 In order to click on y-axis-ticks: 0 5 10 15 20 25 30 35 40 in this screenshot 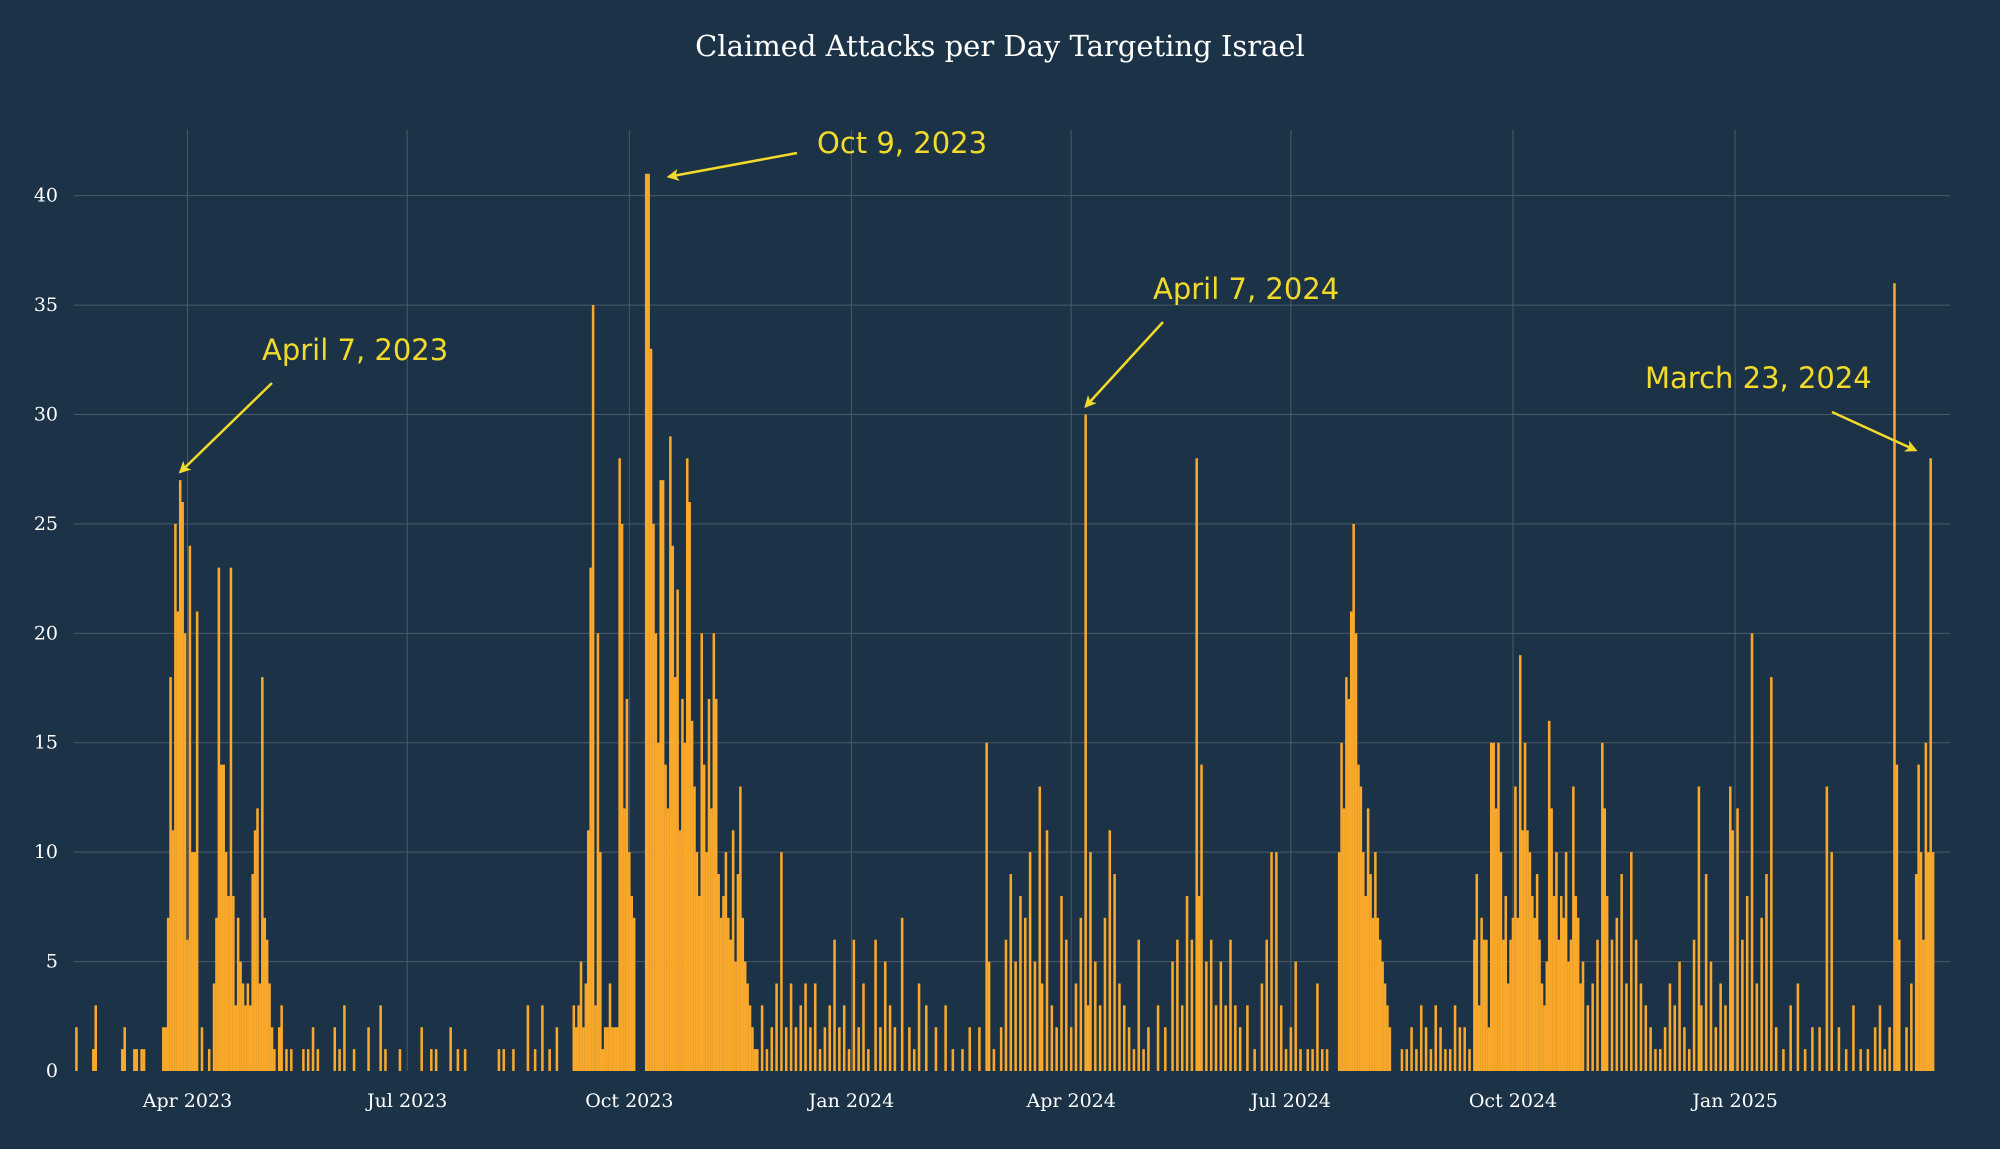, I will do `click(46, 633)`.